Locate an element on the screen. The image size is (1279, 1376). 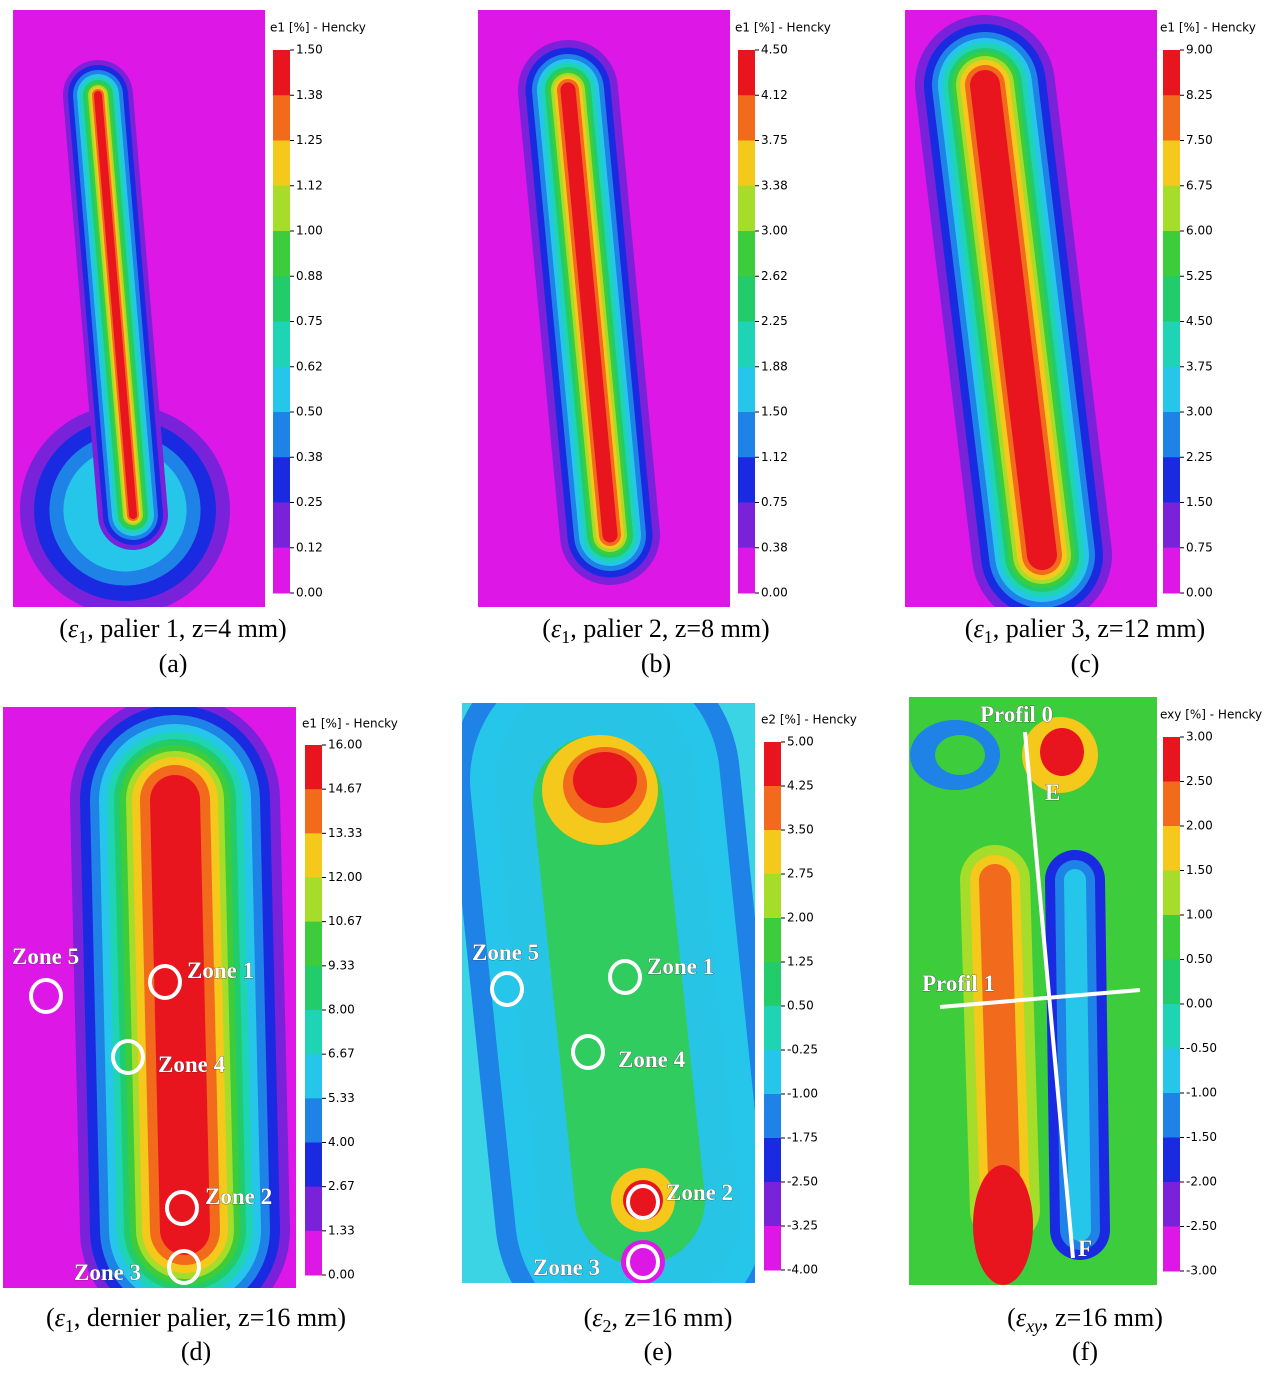
colorbar-title: e1 [%] - Hencky is located at coordinates (1208, 28).